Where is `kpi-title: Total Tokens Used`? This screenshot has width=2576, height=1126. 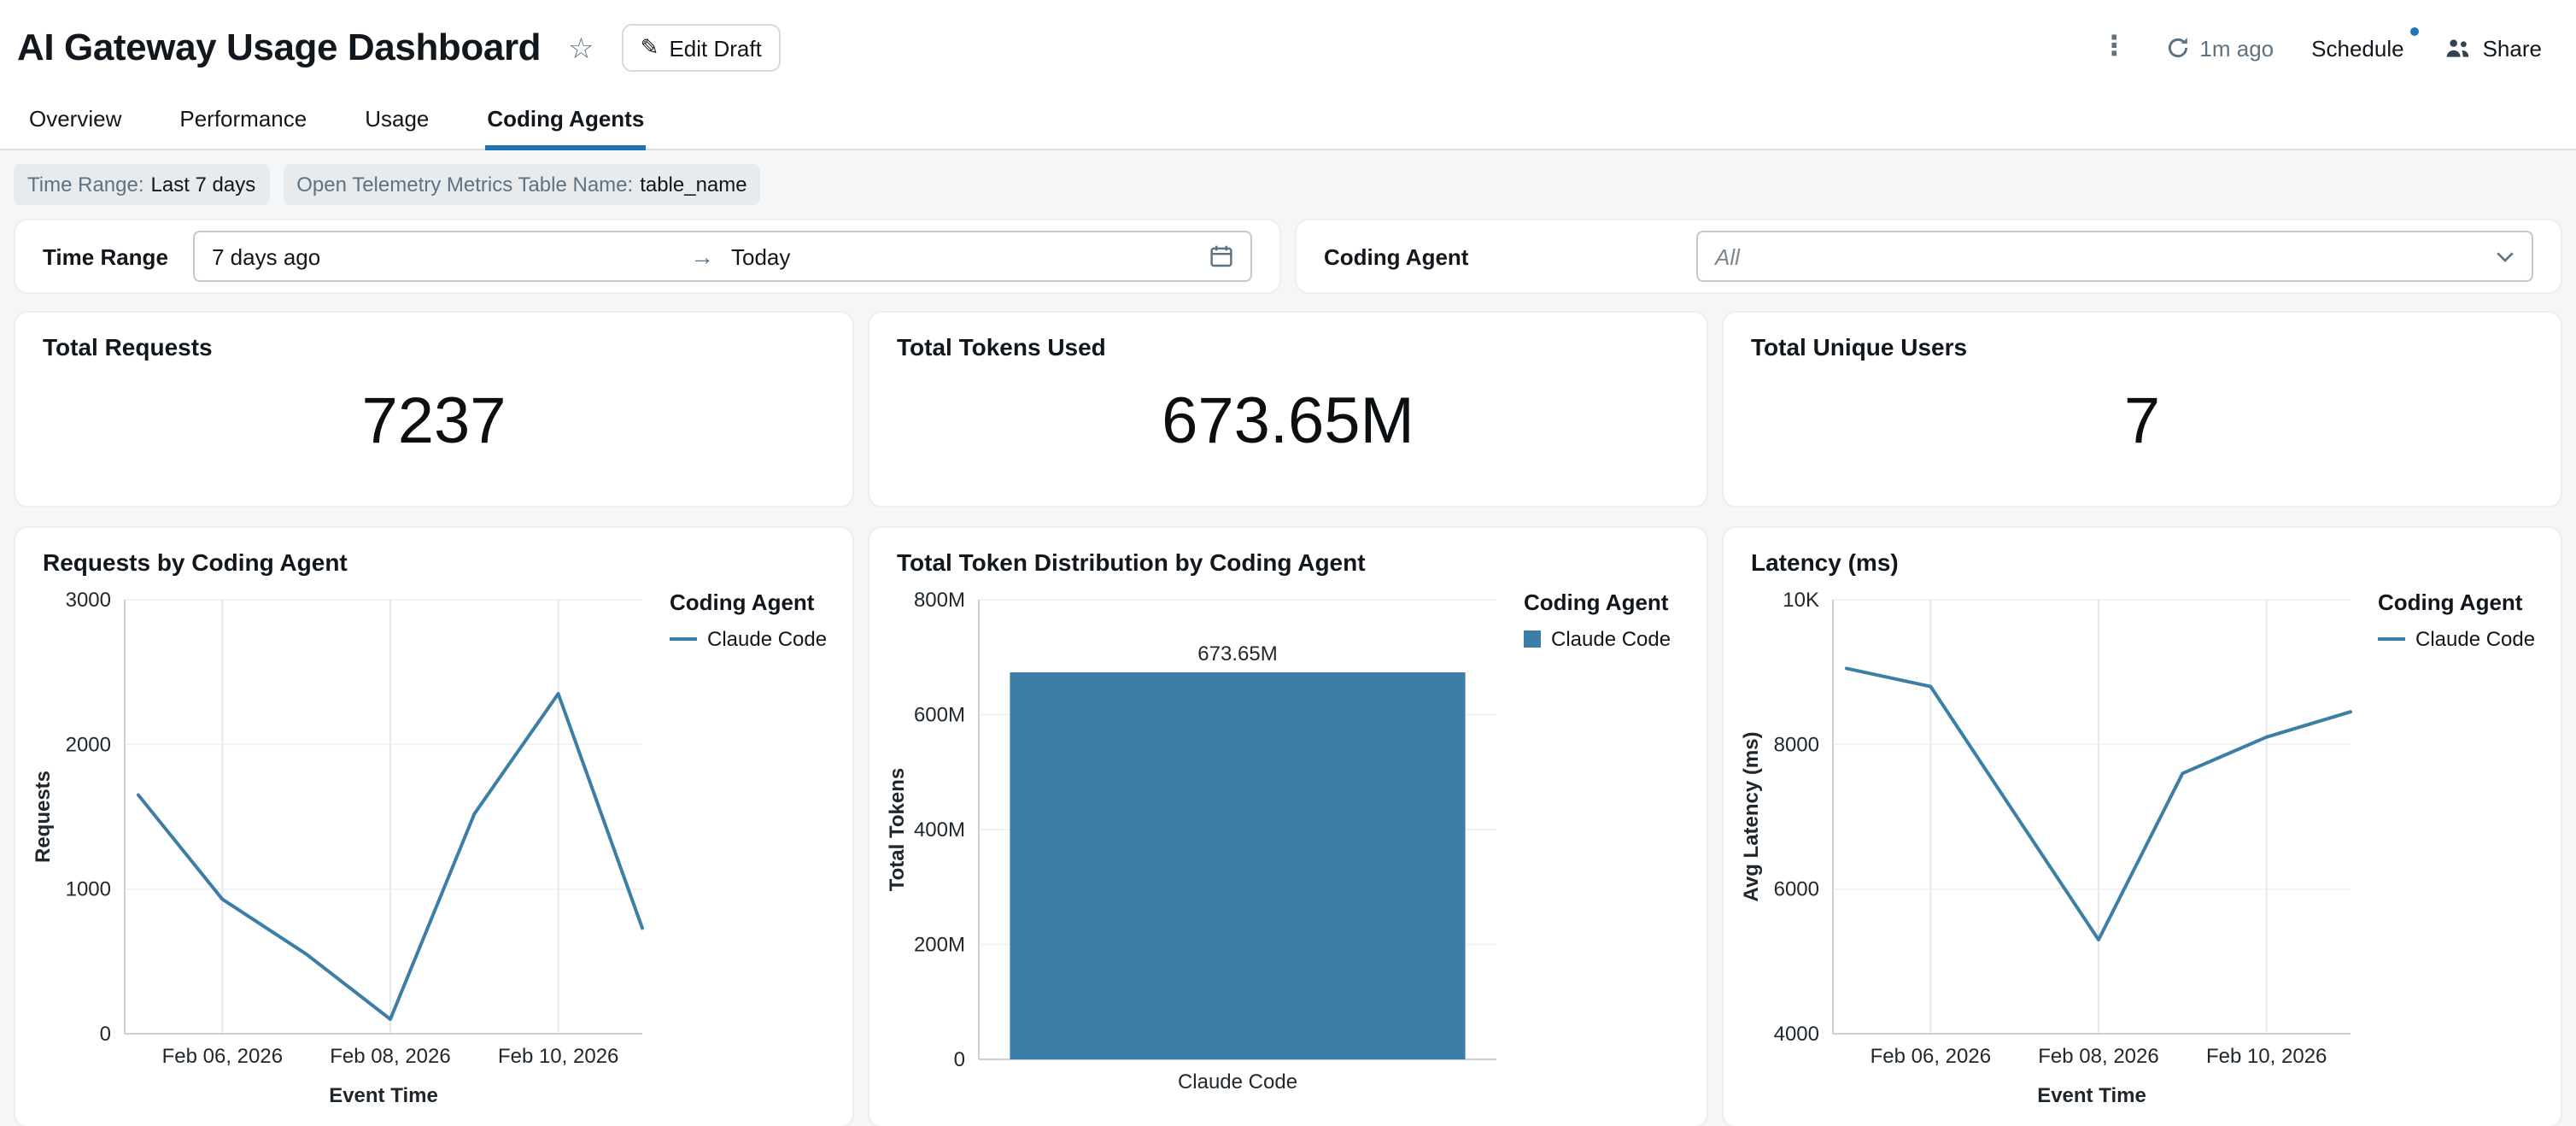
kpi-title: Total Tokens Used is located at coordinates (1001, 347).